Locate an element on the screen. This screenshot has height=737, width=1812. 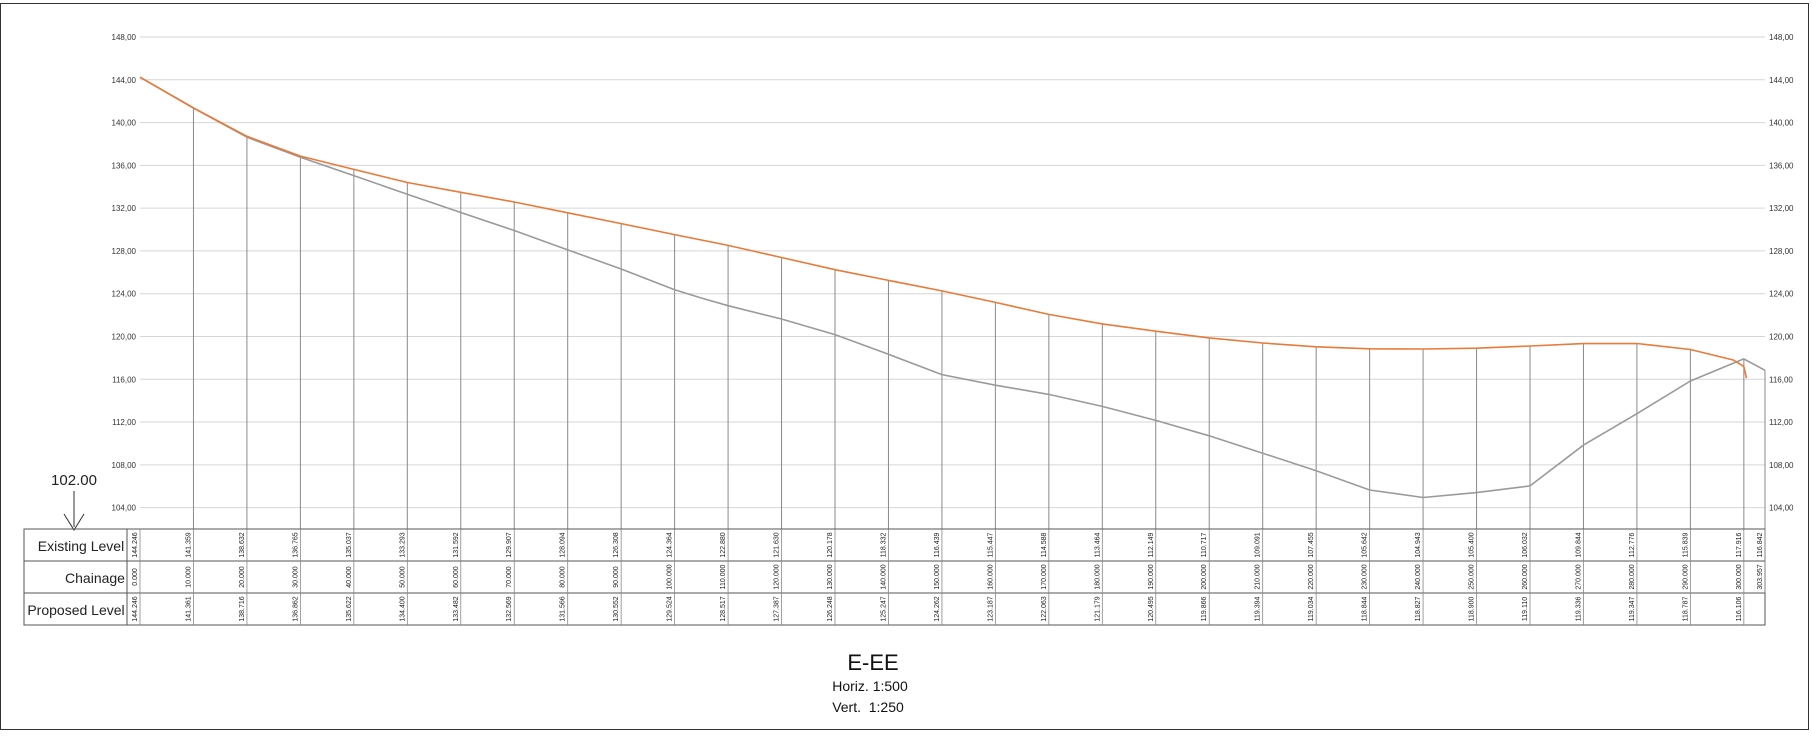
table-cell-existing-level: 107.455 is located at coordinates (1311, 544).